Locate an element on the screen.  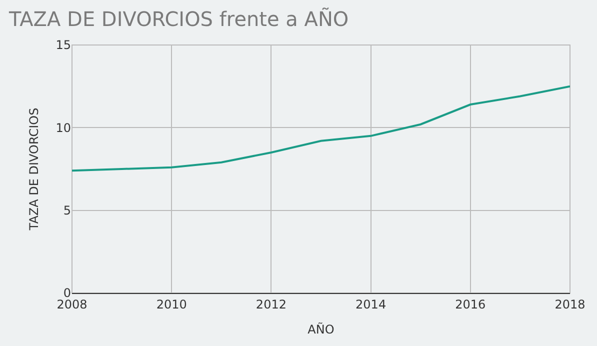
y-tick-label: 15 is located at coordinates (63, 45).